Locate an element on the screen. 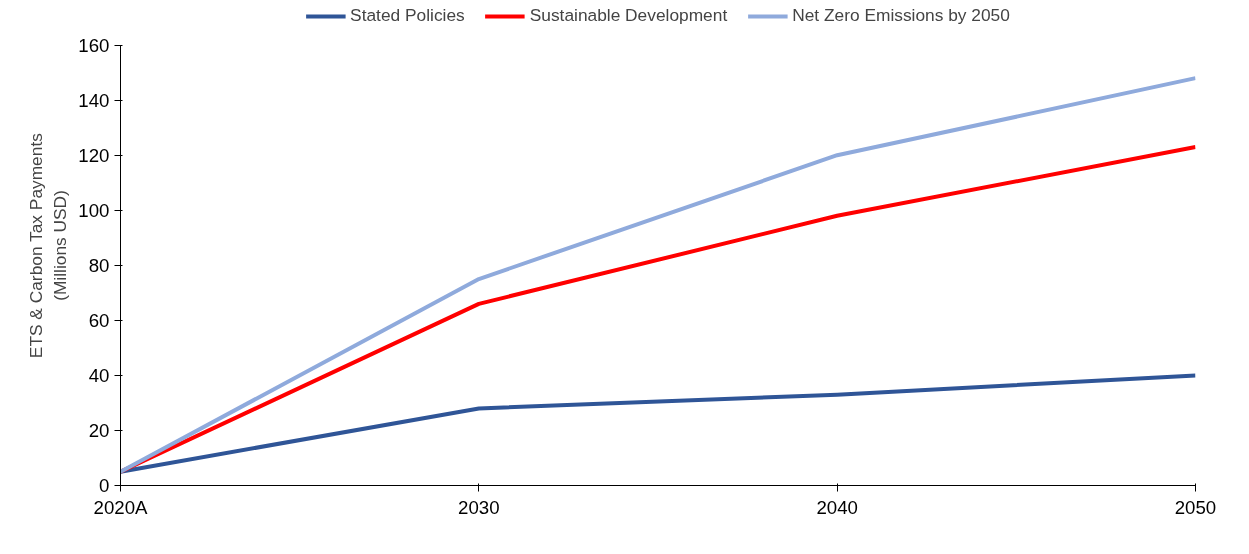 This screenshot has width=1249, height=554. x-tick-label: 2020A is located at coordinates (121, 507).